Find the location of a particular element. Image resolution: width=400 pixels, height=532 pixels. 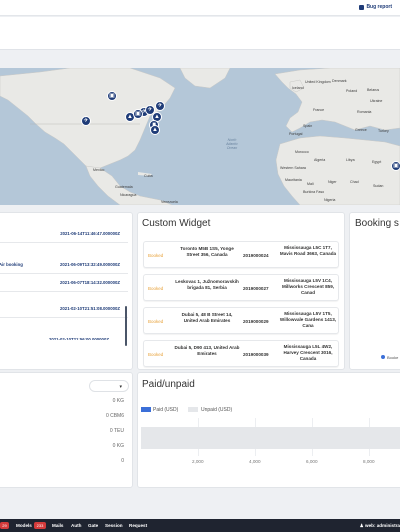

top-bar: Bug report is located at coordinates (200, 8).